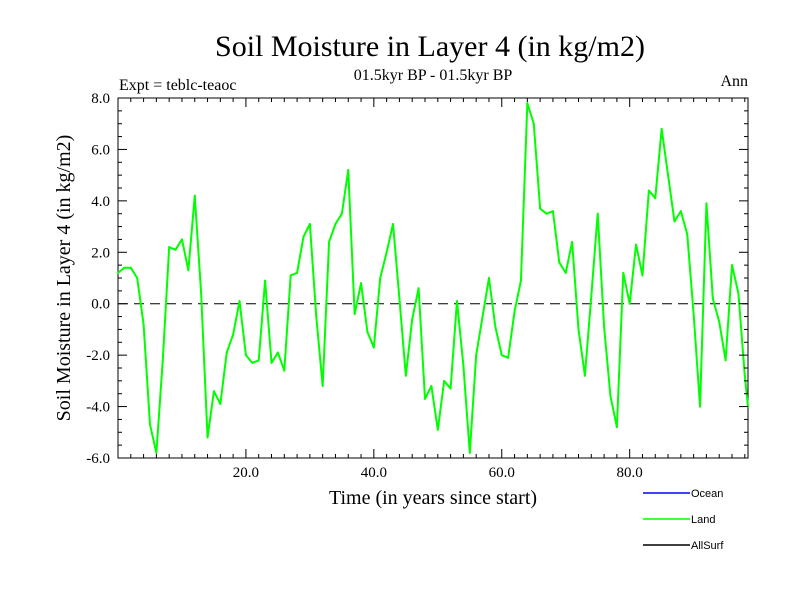 This screenshot has width=800, height=600. What do you see at coordinates (64, 278) in the screenshot?
I see `y-axis-label: Soil Moisture in Layer 4 (in kg/m2)` at bounding box center [64, 278].